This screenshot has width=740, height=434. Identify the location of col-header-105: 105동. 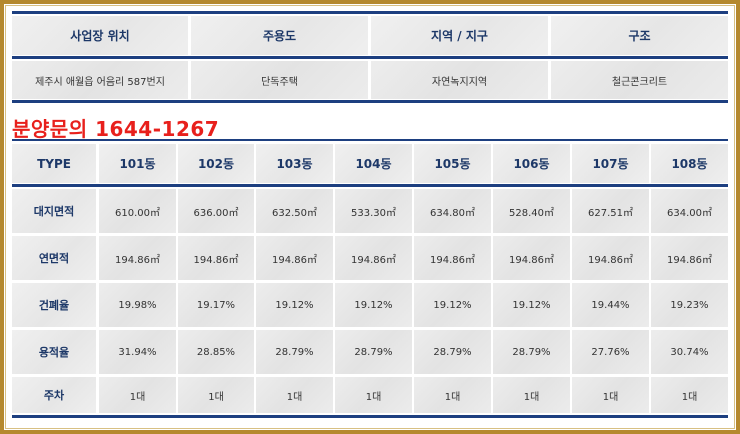
(452, 163).